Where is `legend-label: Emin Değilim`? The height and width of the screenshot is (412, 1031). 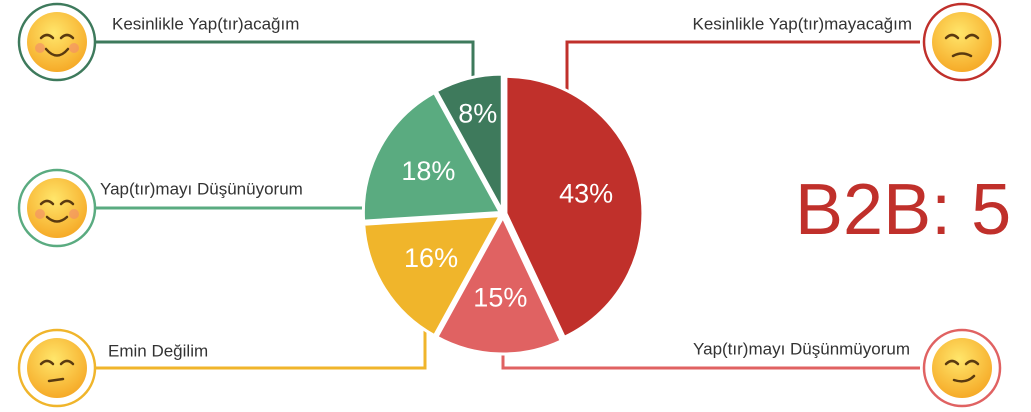 legend-label: Emin Değilim is located at coordinates (158, 350).